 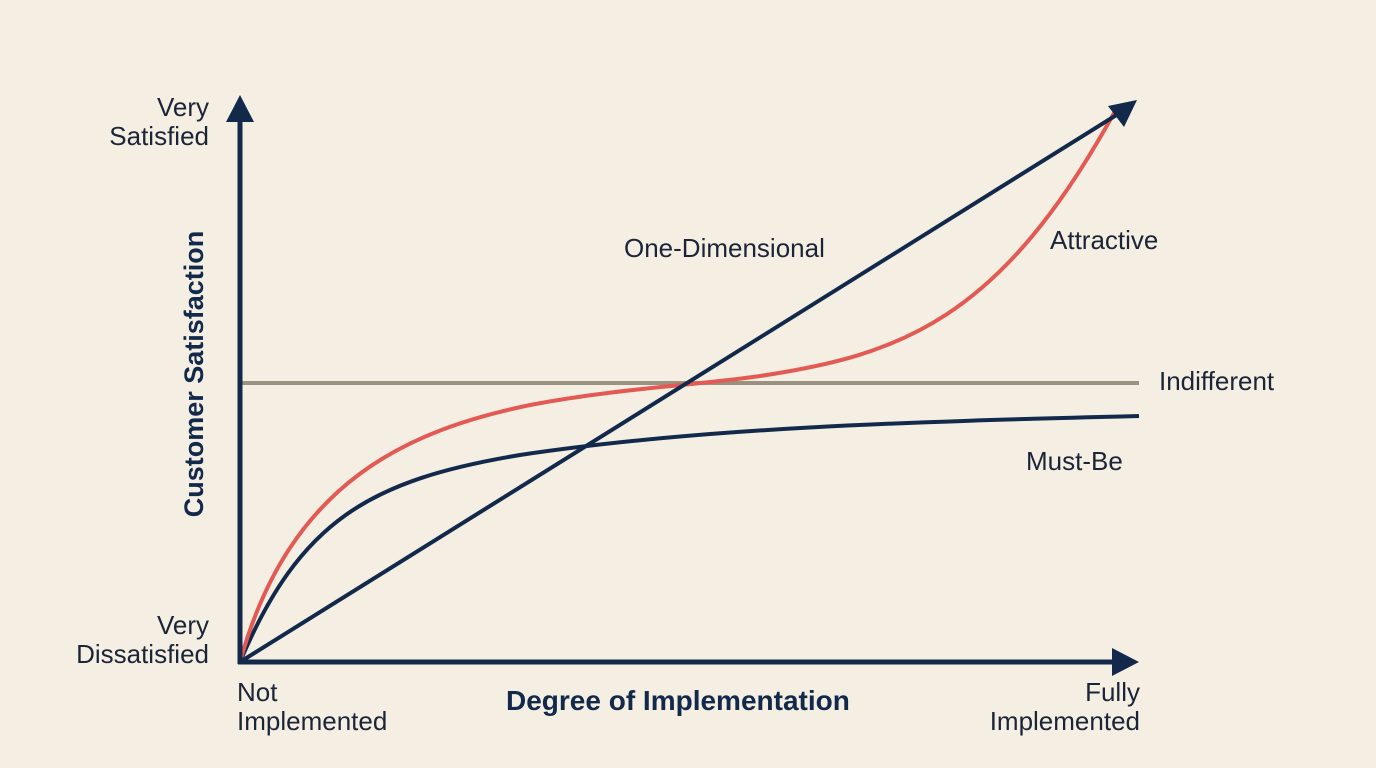 I want to click on y-axis-bottom-label-line2: Dissatisfied, so click(x=142, y=654).